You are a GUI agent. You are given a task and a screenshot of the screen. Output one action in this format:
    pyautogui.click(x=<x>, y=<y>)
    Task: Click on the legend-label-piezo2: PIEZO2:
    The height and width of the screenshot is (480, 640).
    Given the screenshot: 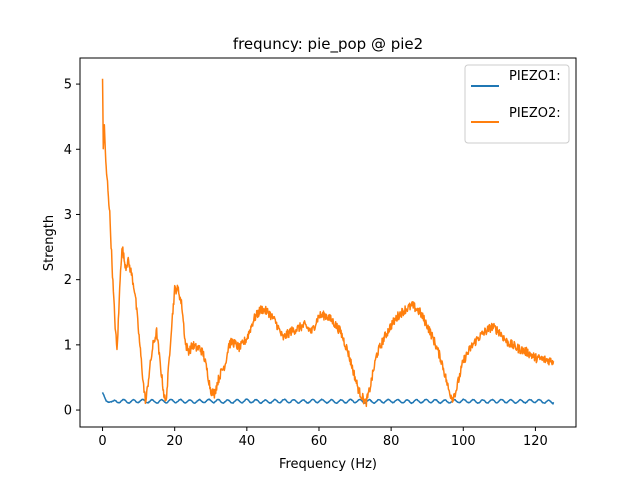 What is the action you would take?
    pyautogui.click(x=535, y=113)
    